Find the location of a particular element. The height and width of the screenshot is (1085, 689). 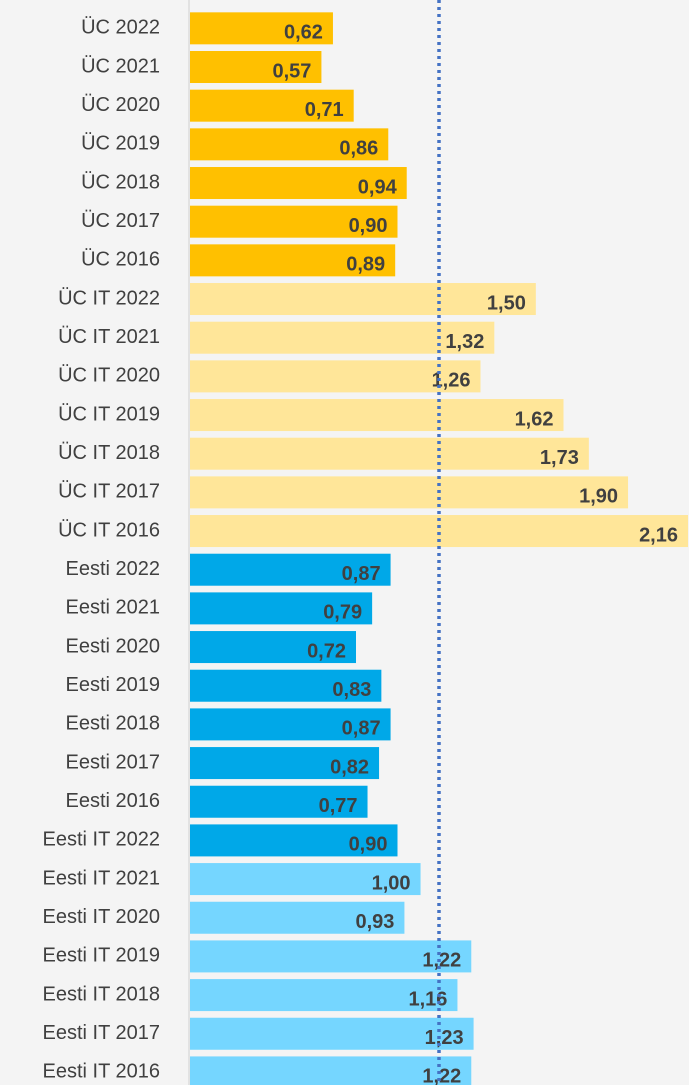

value-label: 0,62 is located at coordinates (303, 33).